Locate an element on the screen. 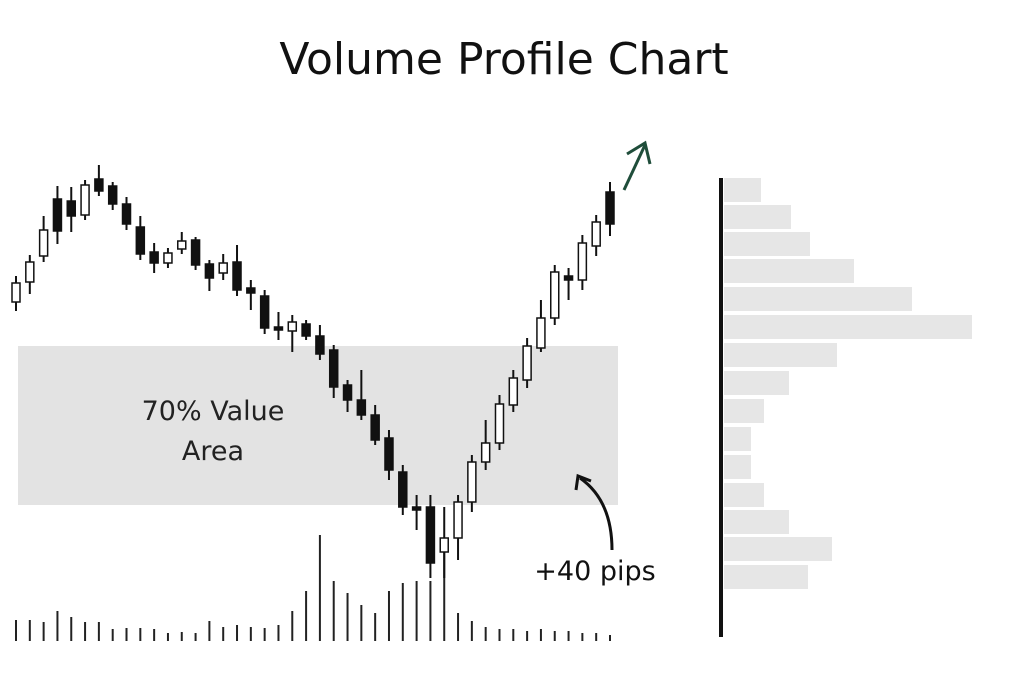 Image resolution: width=1024 pixels, height=683 pixels. value-area-layer is located at coordinates (318, 425).